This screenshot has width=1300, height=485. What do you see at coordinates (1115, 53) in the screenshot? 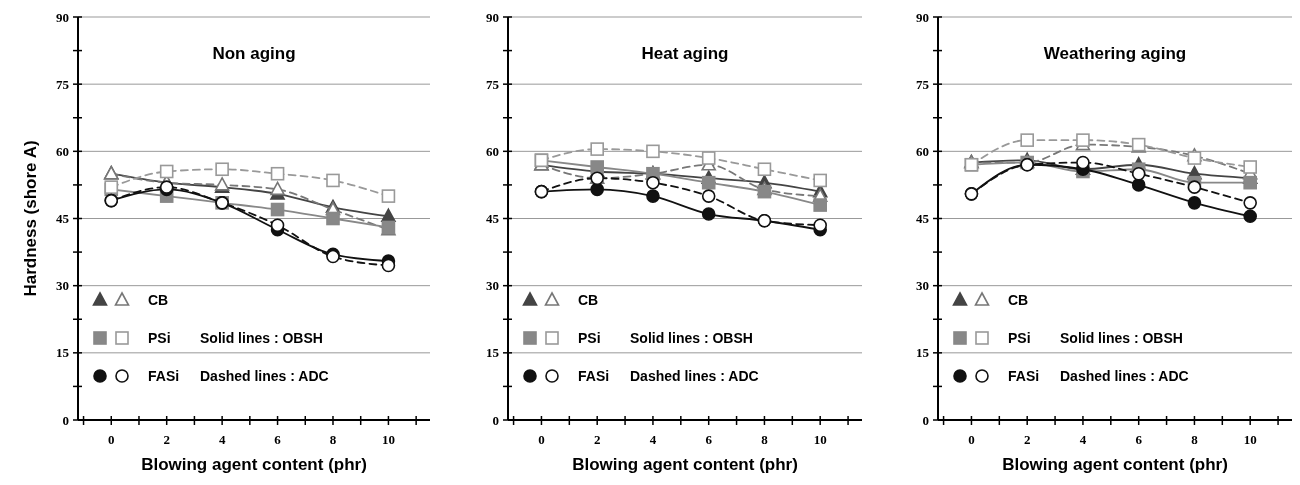
I see `text: Weathering aging` at bounding box center [1115, 53].